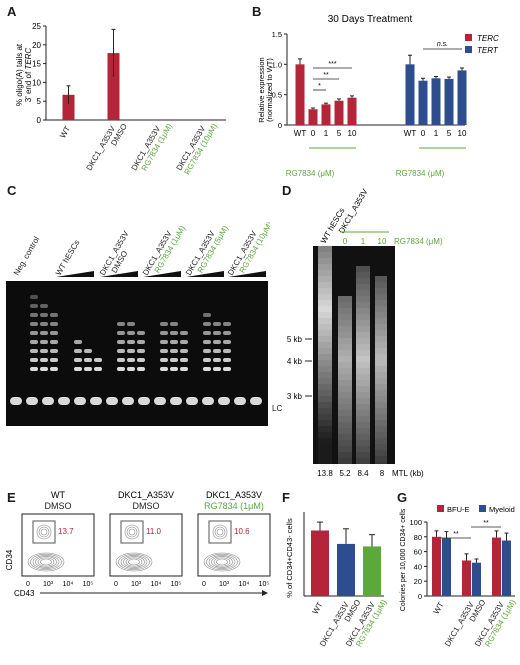 The image size is (520, 665). I want to click on panel-d-marker-label-3: 5 kb, so click(295, 339).